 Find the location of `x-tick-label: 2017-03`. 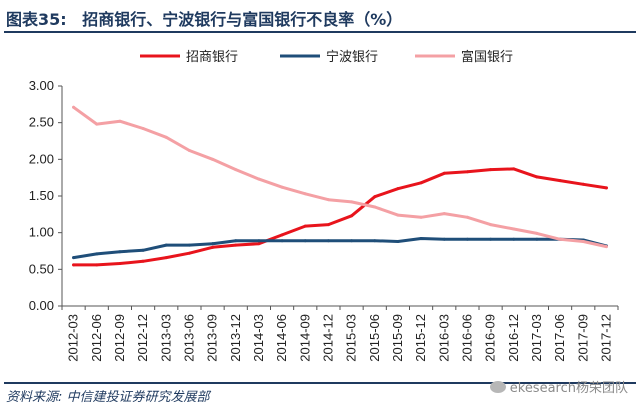

x-tick-label: 2017-03 is located at coordinates (536, 338).